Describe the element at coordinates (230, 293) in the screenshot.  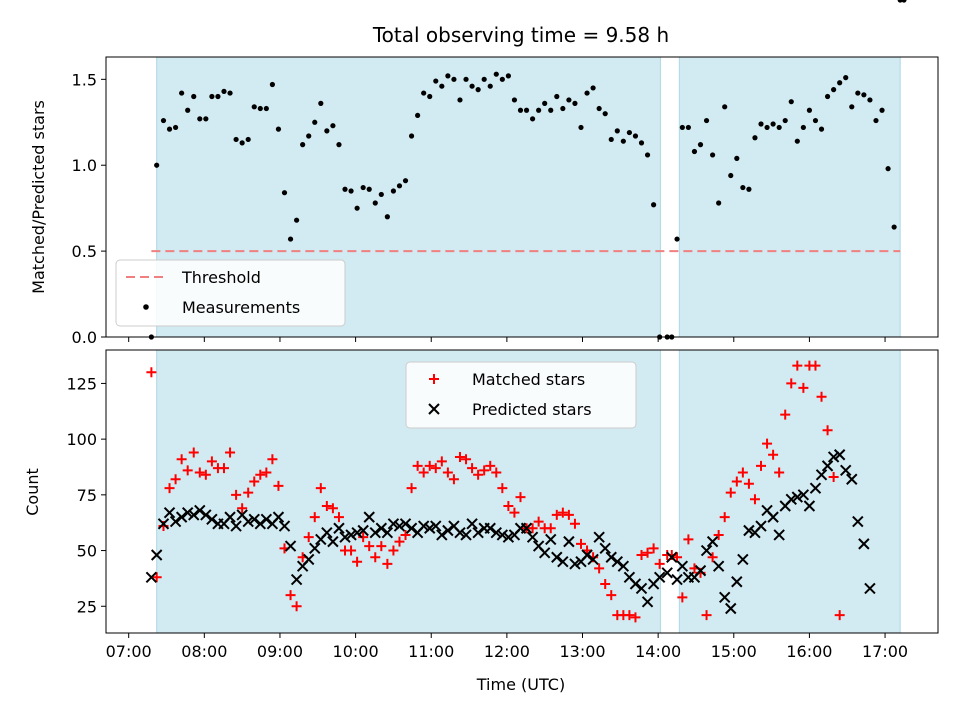
I see `ratio-legend: Threshold Measurements` at that location.